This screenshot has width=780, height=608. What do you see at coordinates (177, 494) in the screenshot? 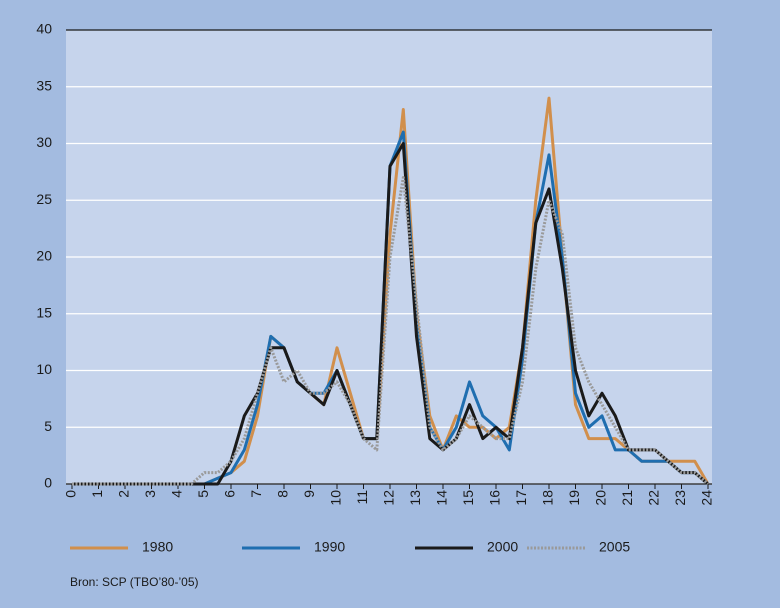
I see `x-tick-label: 4` at bounding box center [177, 494].